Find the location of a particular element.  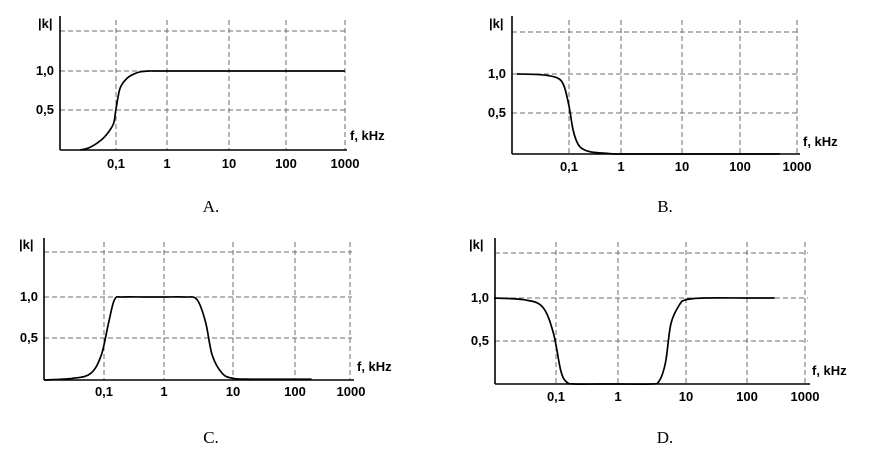

panel-caption: B. is located at coordinates (665, 206).